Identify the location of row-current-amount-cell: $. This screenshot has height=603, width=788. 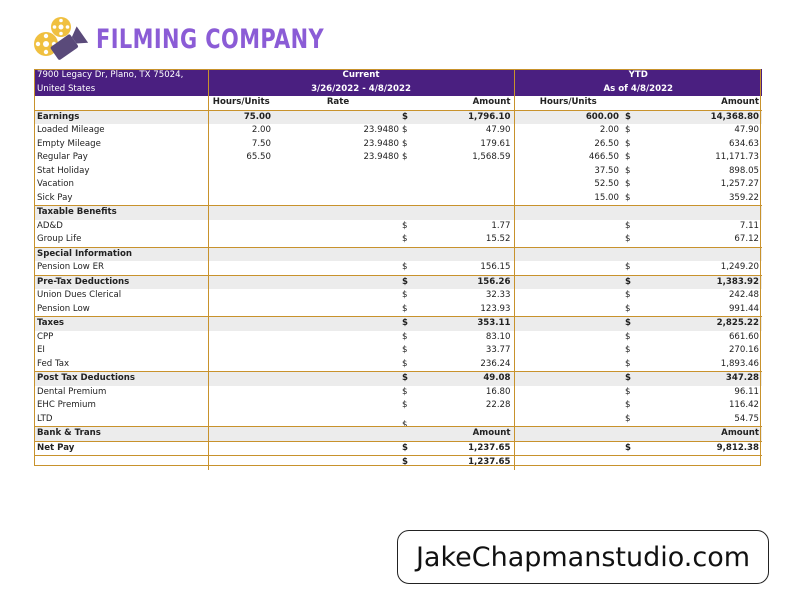
(458, 419).